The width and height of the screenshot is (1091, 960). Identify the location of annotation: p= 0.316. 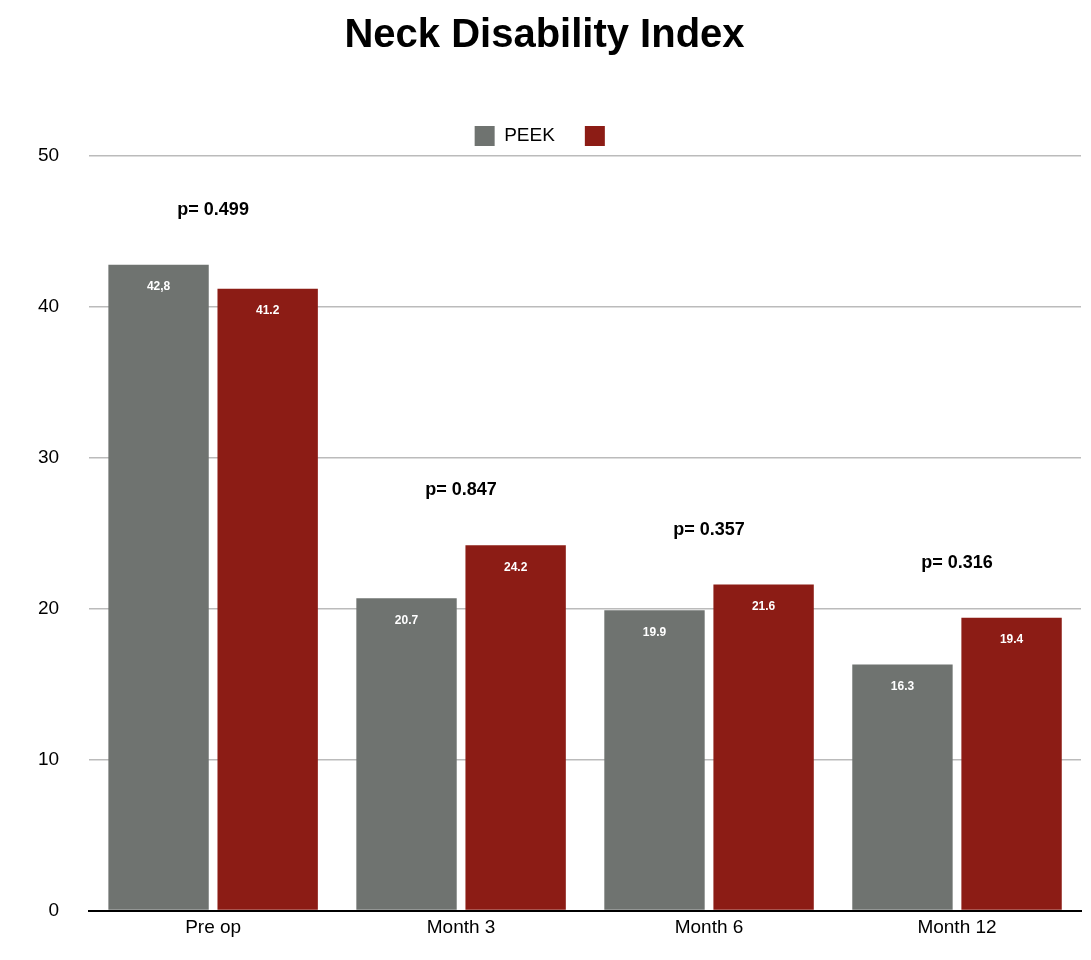
(957, 561).